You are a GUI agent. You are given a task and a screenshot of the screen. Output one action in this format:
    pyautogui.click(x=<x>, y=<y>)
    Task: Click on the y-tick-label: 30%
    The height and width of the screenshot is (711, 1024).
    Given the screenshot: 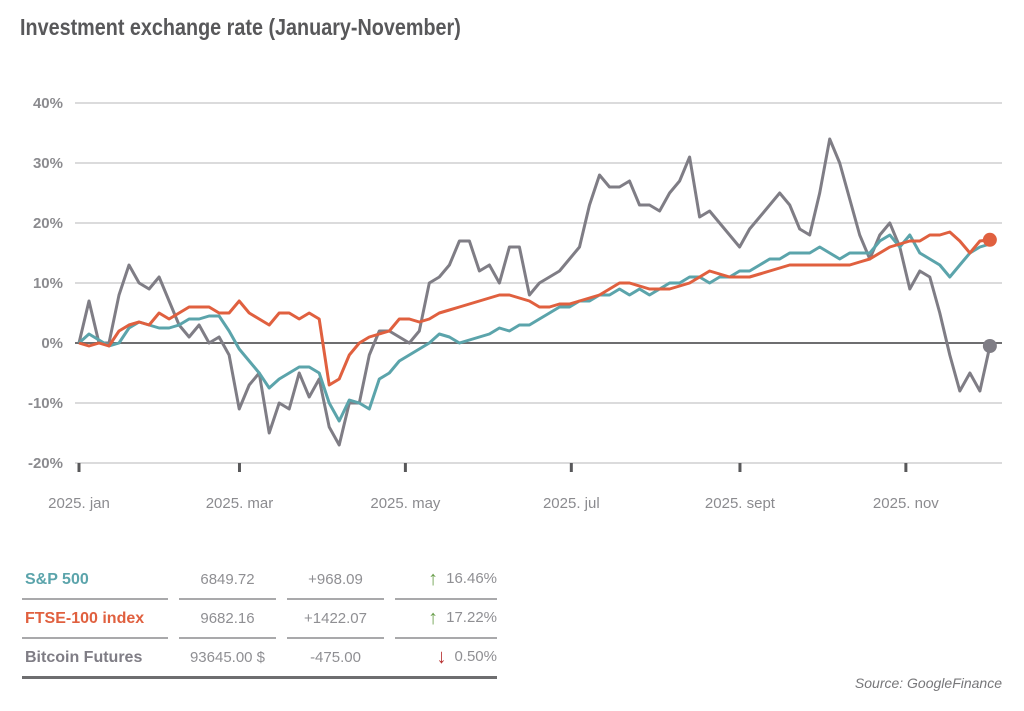 What is the action you would take?
    pyautogui.click(x=48, y=163)
    